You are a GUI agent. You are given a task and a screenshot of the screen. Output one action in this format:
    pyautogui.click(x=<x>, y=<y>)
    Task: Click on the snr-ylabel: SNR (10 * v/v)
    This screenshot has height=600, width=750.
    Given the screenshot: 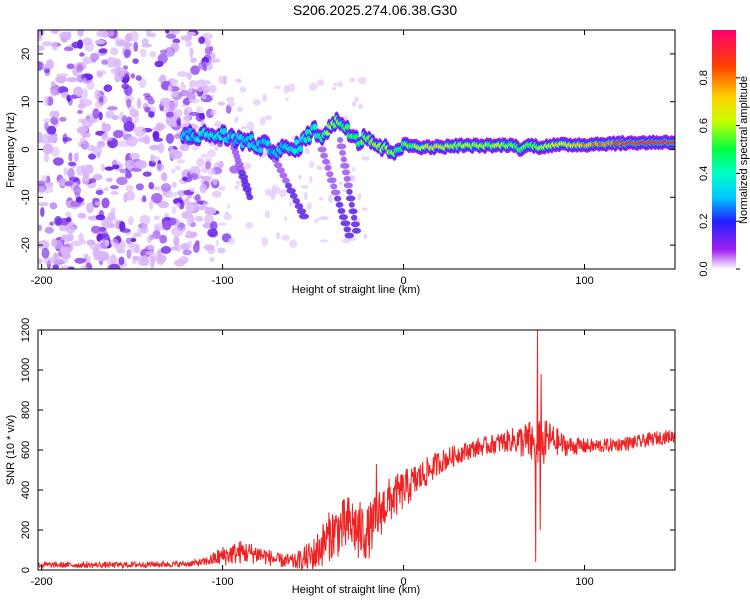 What is the action you would take?
    pyautogui.click(x=11, y=450)
    